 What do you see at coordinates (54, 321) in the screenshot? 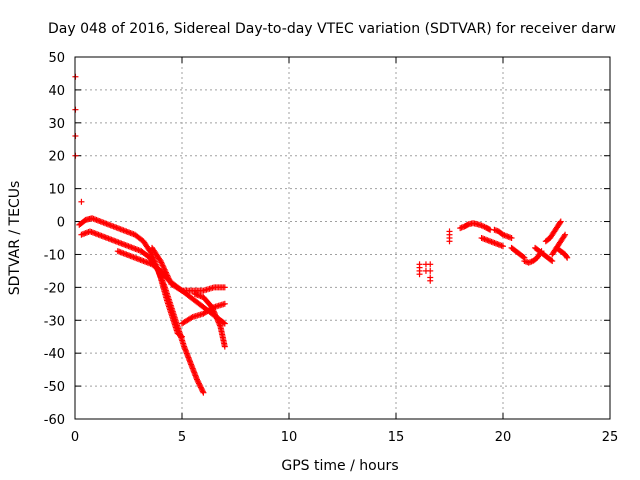
I see `y-tick-label: -30` at bounding box center [54, 321].